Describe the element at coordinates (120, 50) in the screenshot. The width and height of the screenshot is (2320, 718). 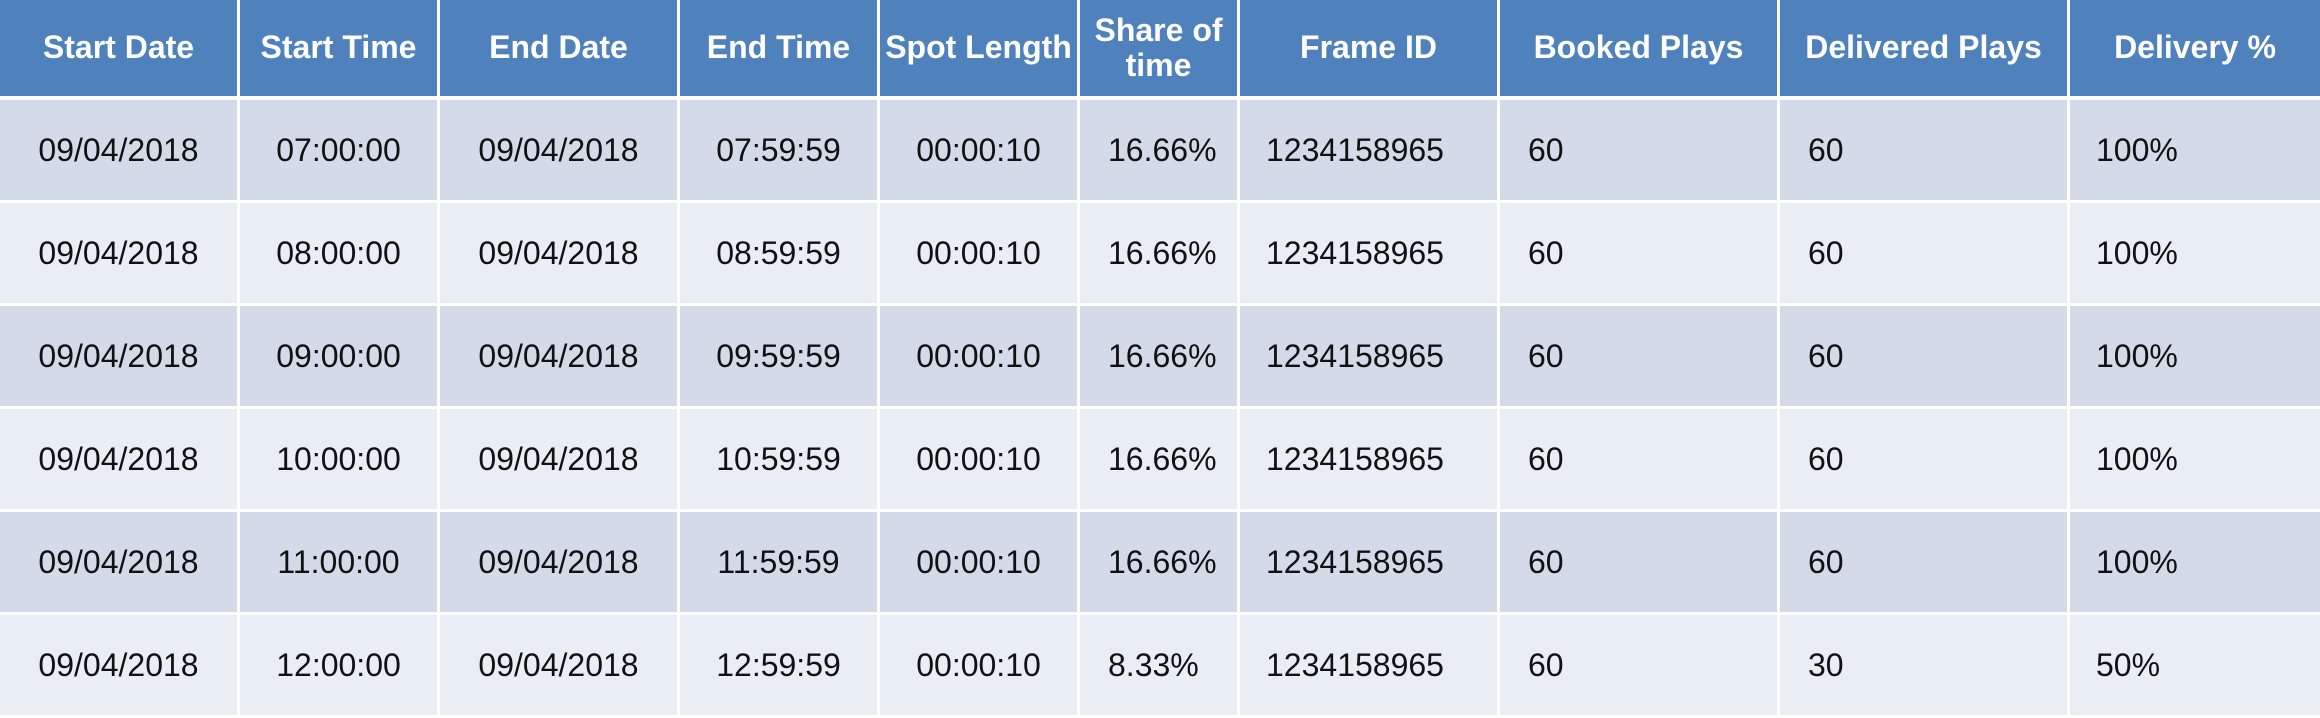
I see `header-start-date: Start Date` at that location.